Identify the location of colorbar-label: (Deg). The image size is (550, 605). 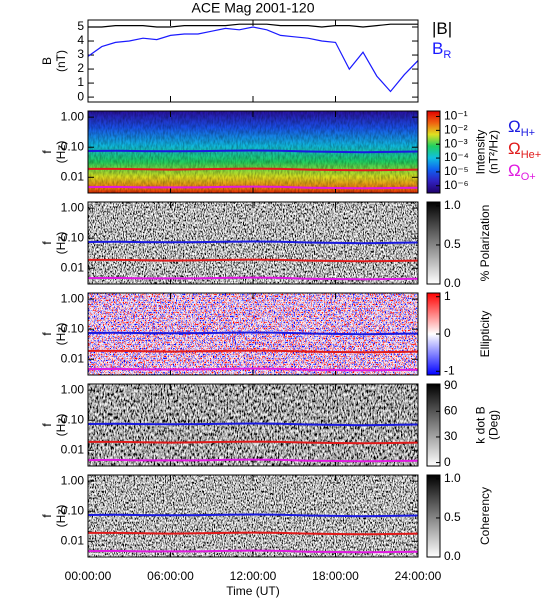
(494, 425).